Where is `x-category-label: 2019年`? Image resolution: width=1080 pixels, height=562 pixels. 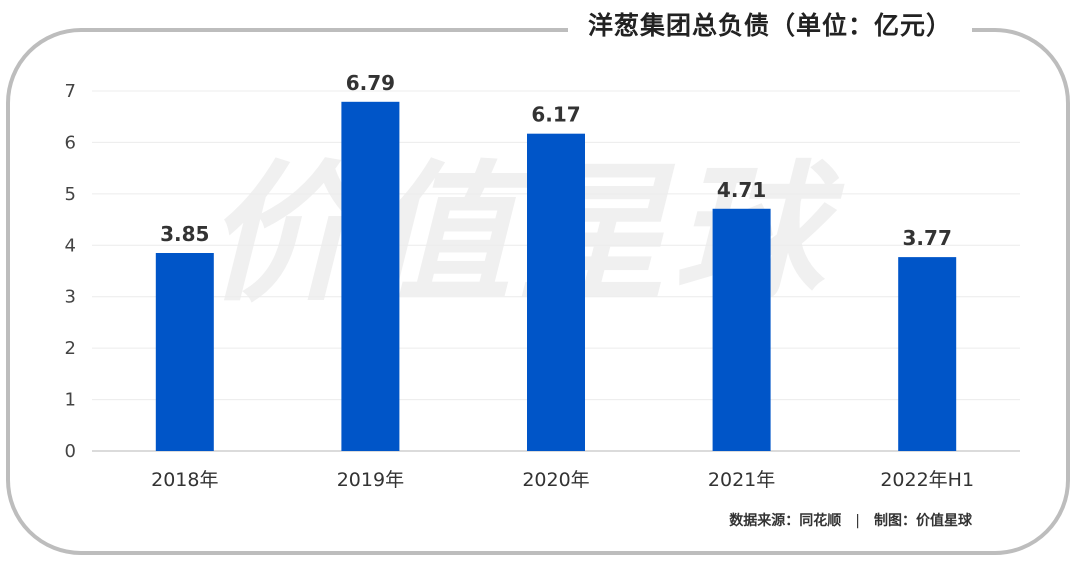 x-category-label: 2019年 is located at coordinates (370, 480).